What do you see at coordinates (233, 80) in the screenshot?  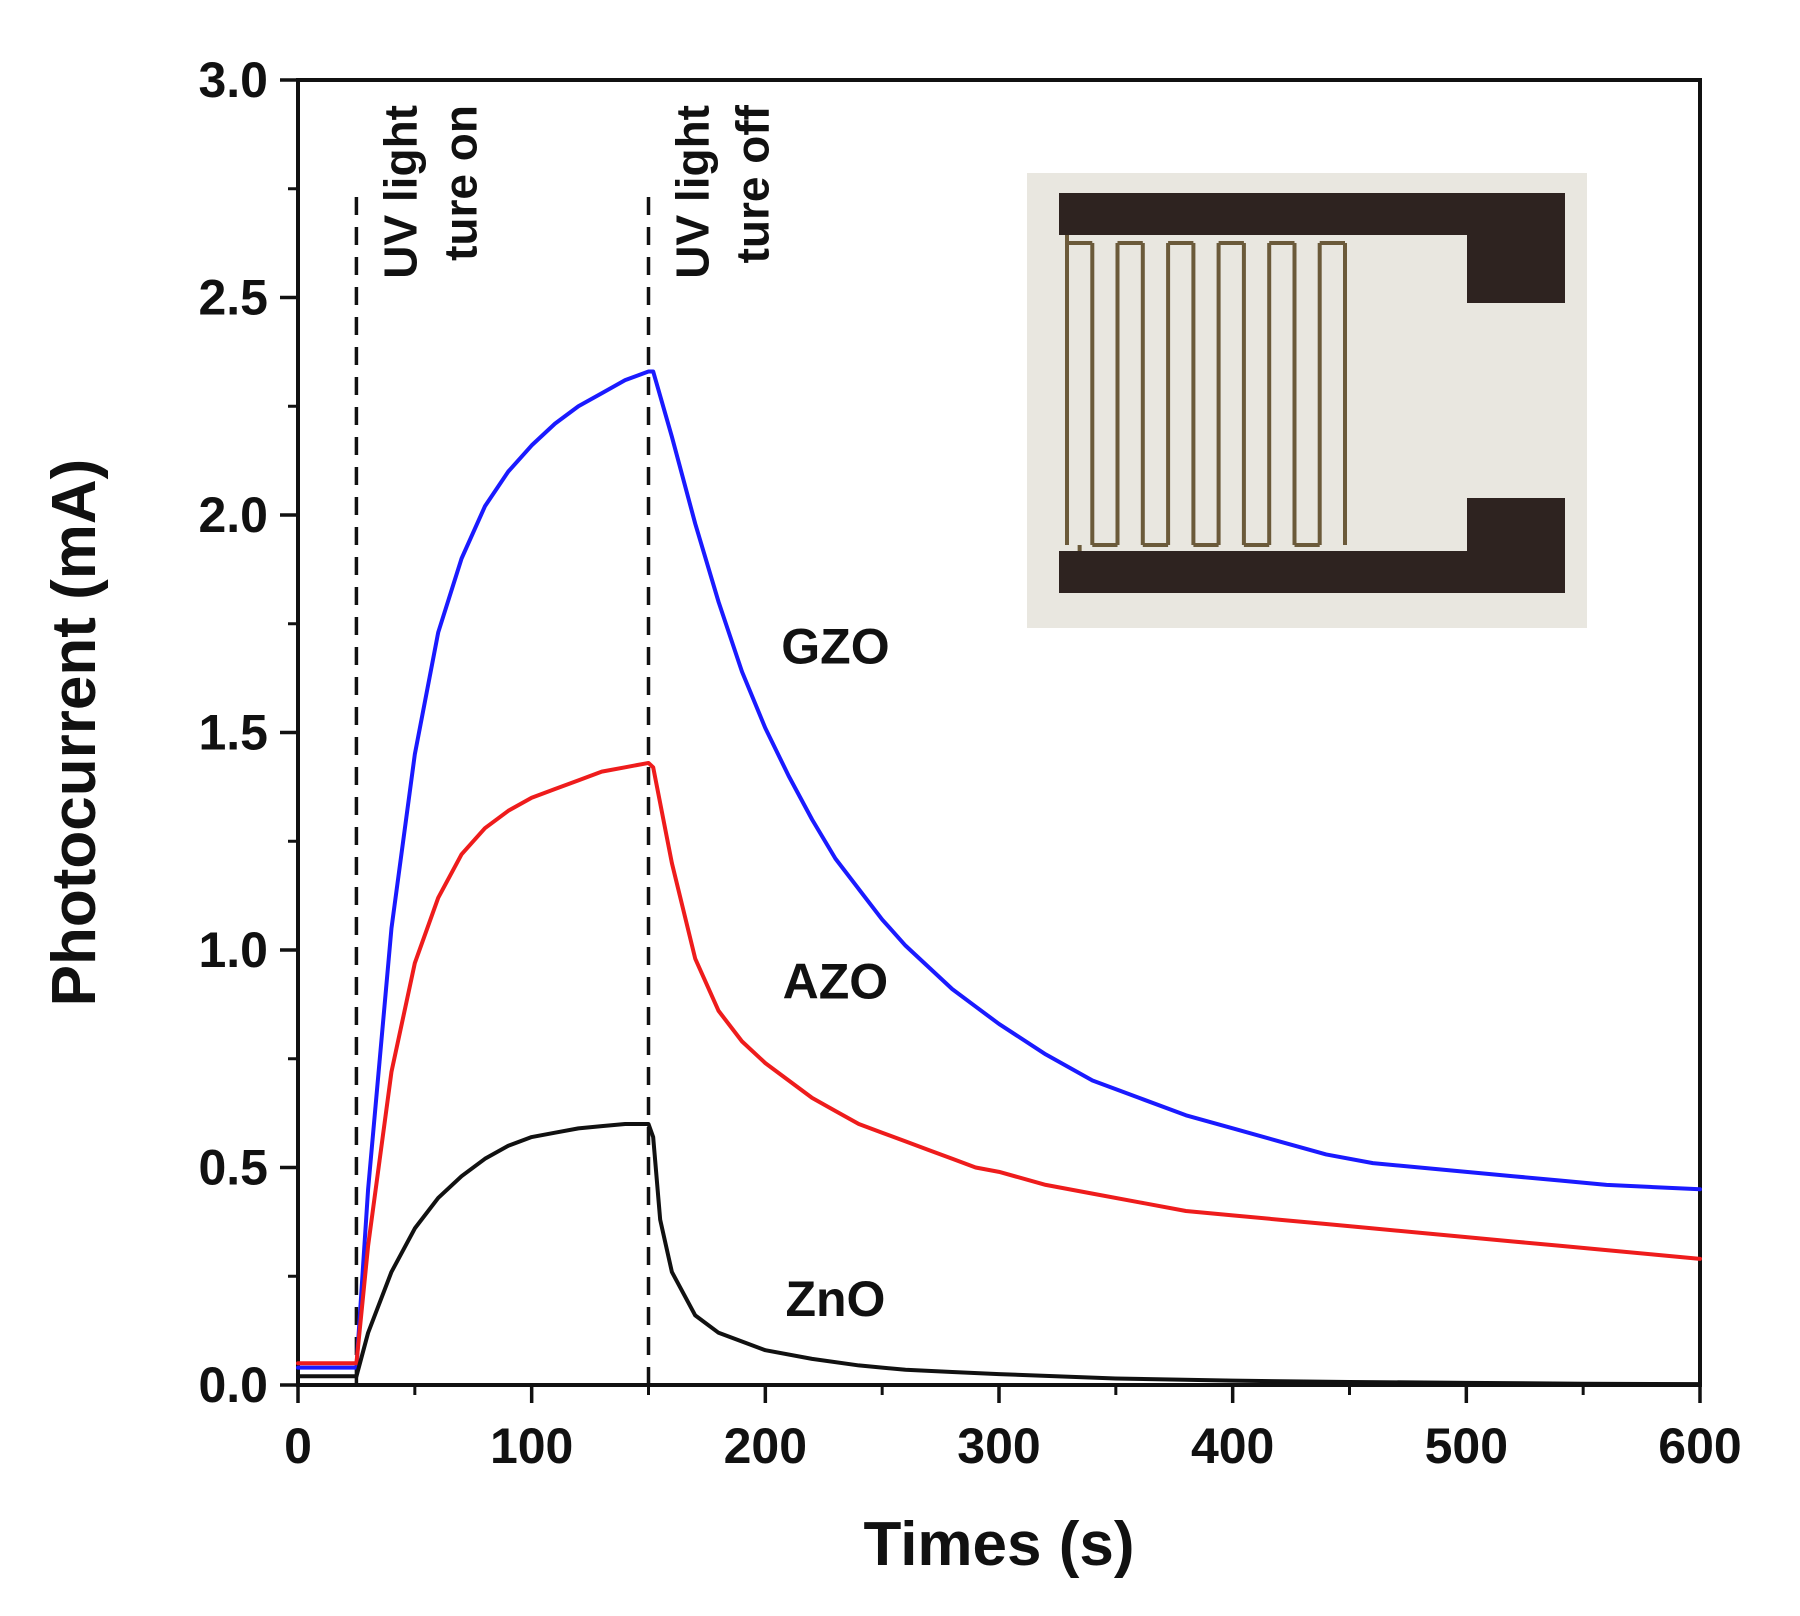 I see `y-tick-label-3: 3.0` at bounding box center [233, 80].